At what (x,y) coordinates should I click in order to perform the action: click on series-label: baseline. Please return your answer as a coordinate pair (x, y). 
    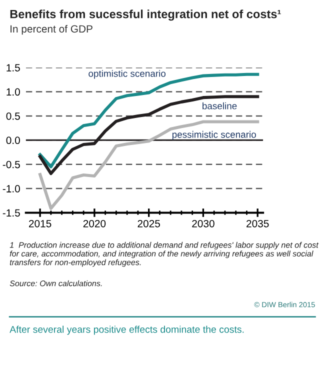
    Looking at the image, I should click on (219, 106).